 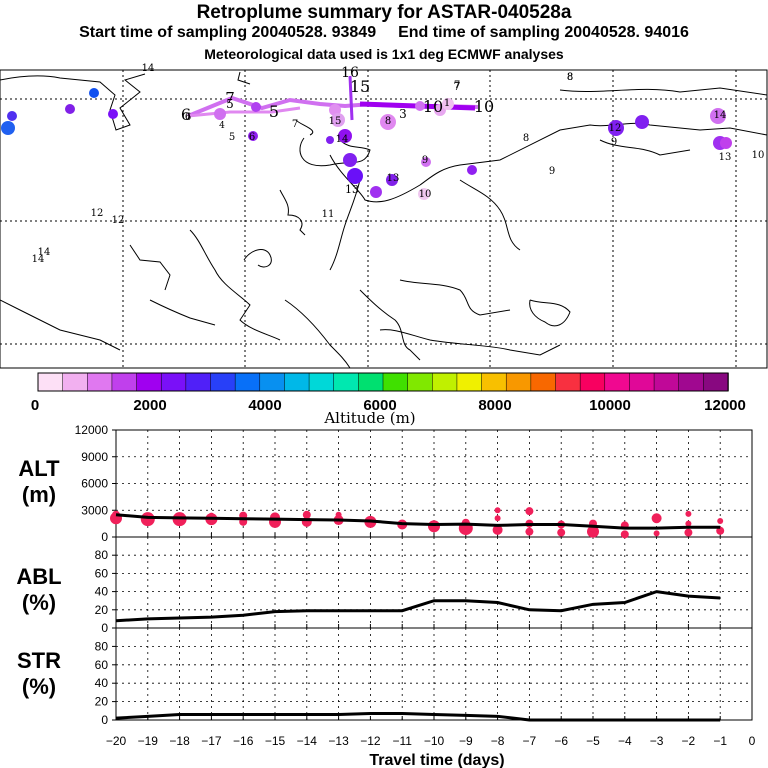 What do you see at coordinates (561, 741) in the screenshot?
I see `x-tick-label: −6` at bounding box center [561, 741].